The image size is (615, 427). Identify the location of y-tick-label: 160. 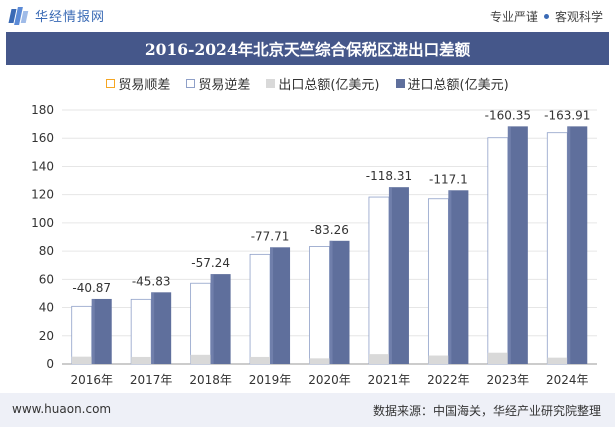
(42, 138).